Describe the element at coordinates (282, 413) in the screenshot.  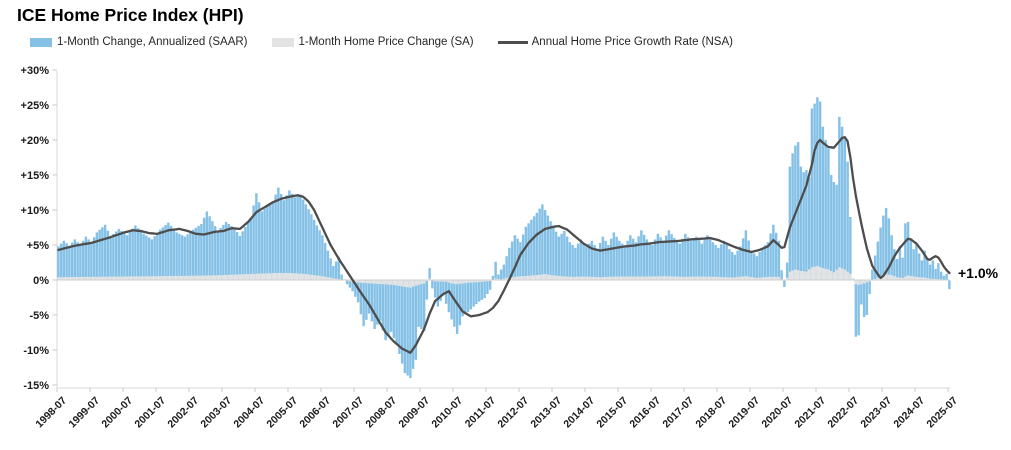
I see `svg-text: 2005-07` at that location.